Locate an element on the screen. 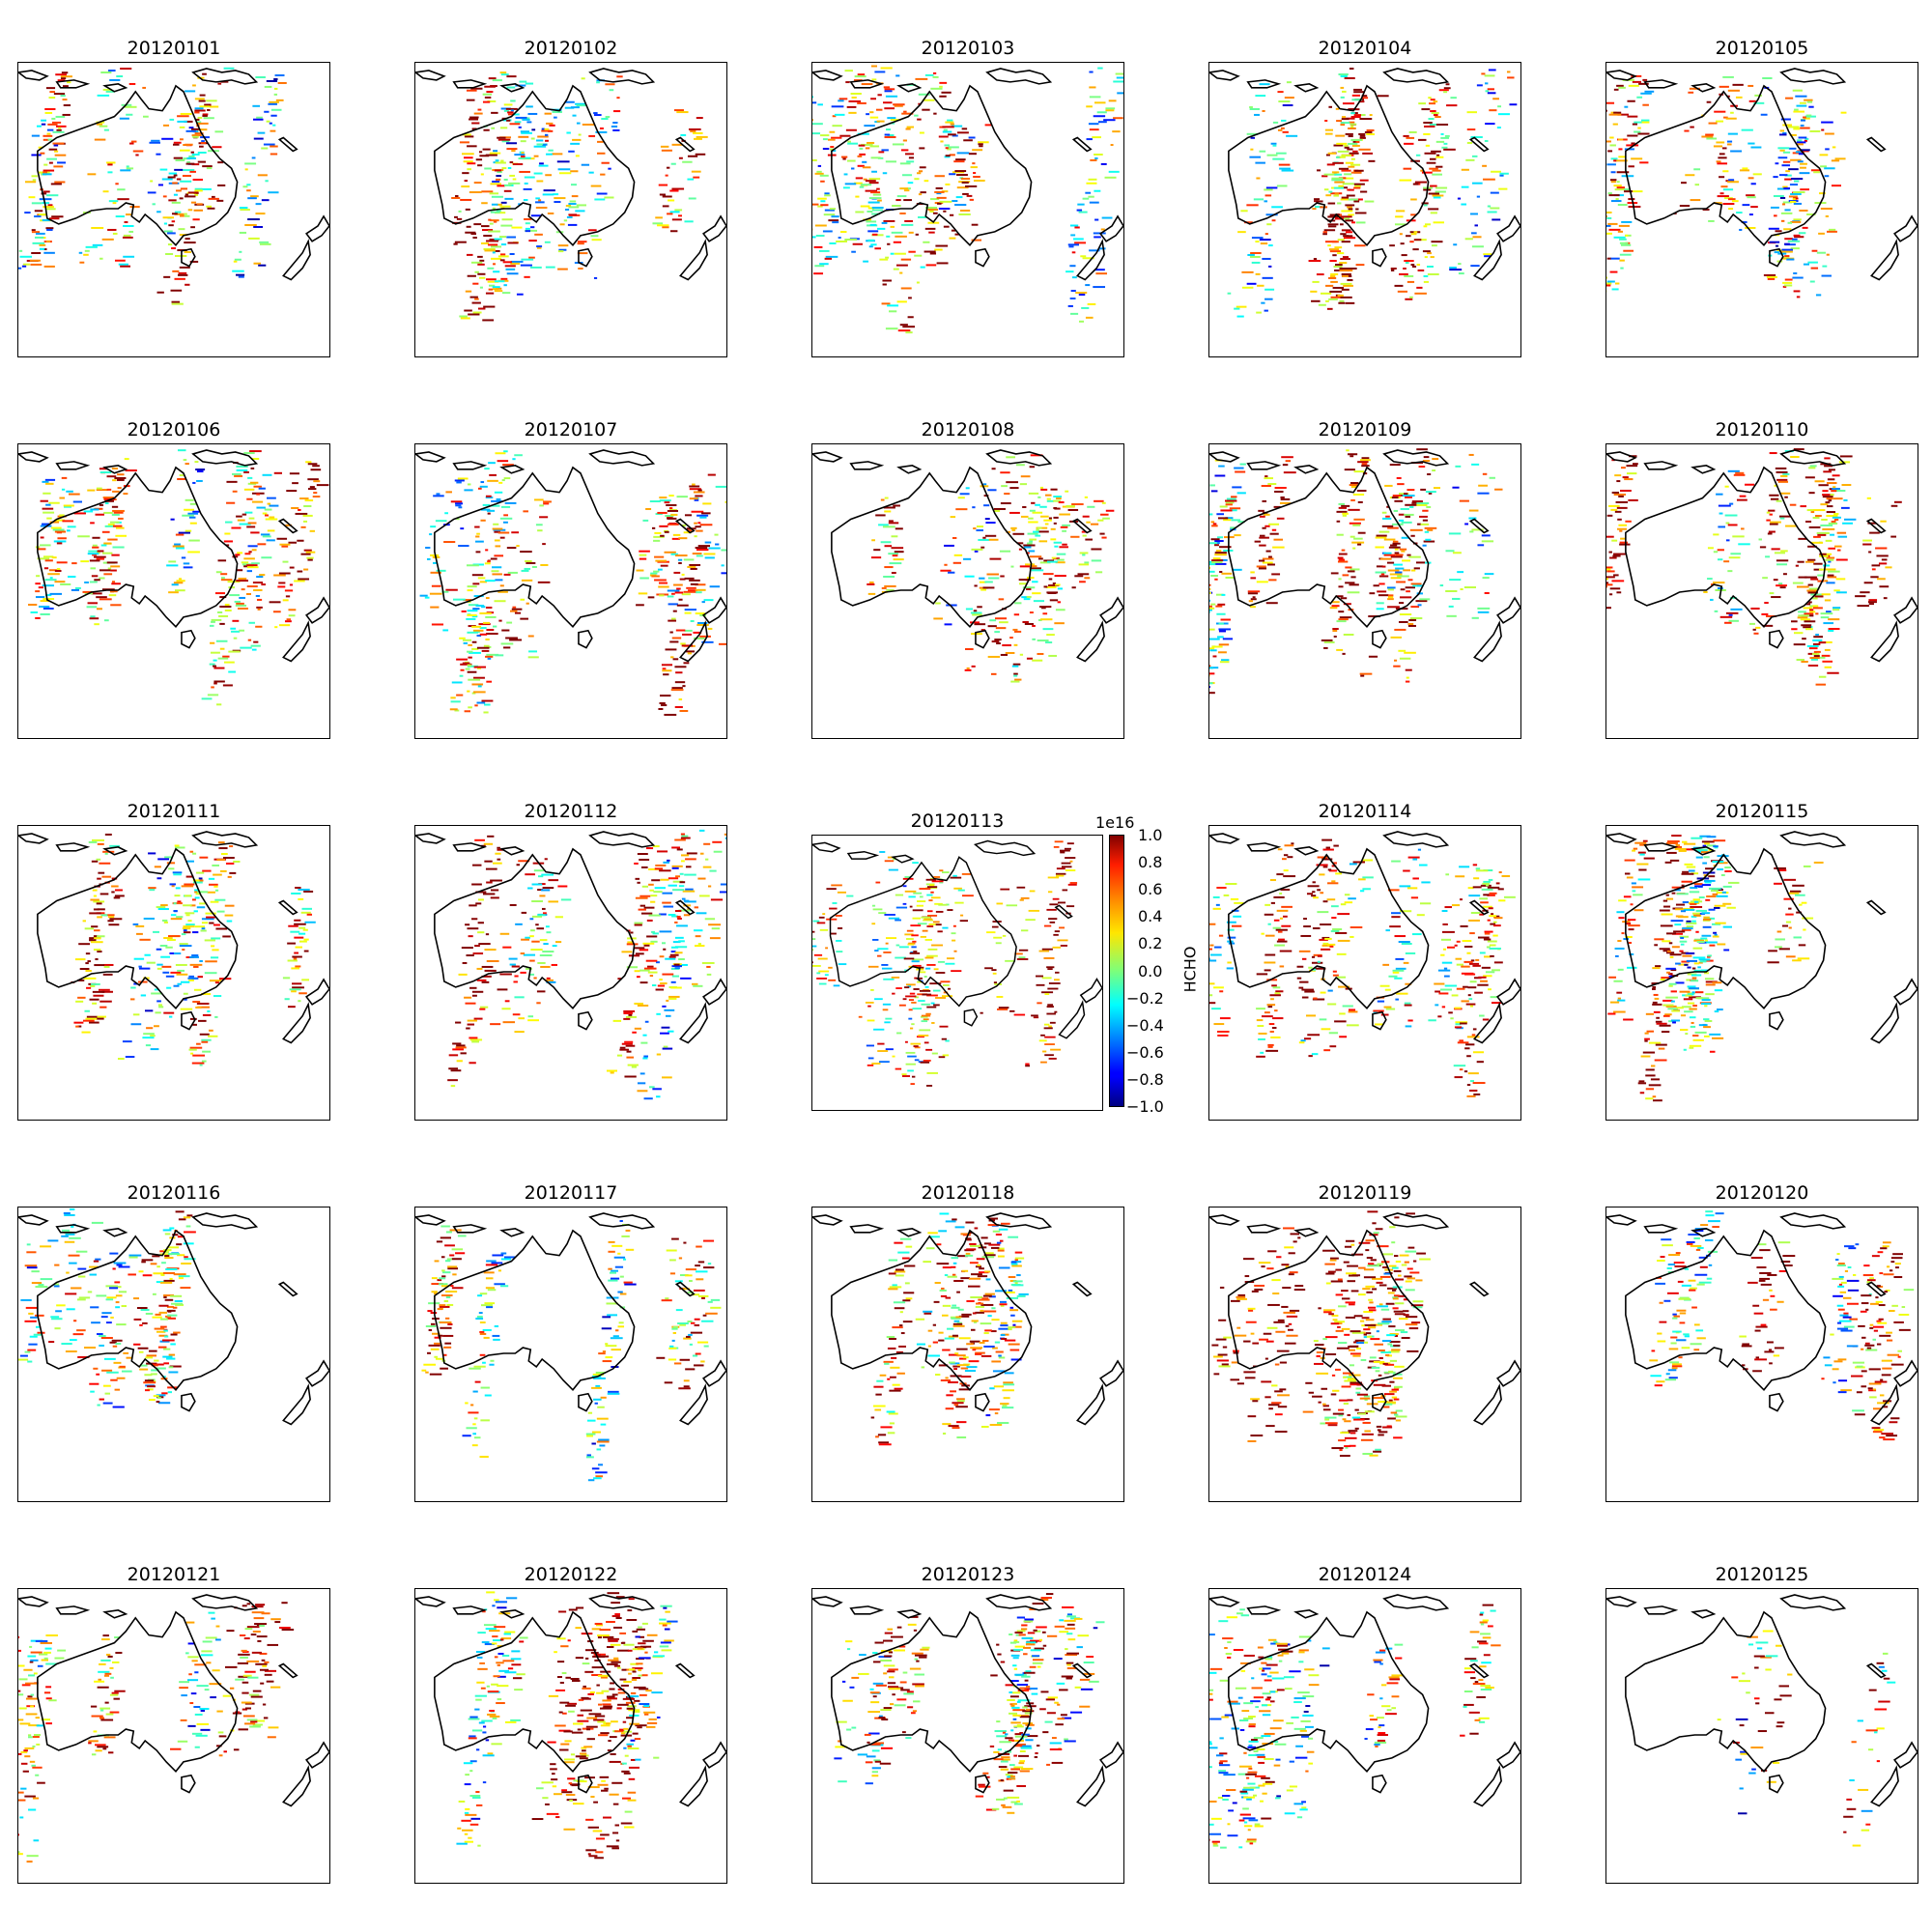  panel-title: 20120124 is located at coordinates (1365, 1574).